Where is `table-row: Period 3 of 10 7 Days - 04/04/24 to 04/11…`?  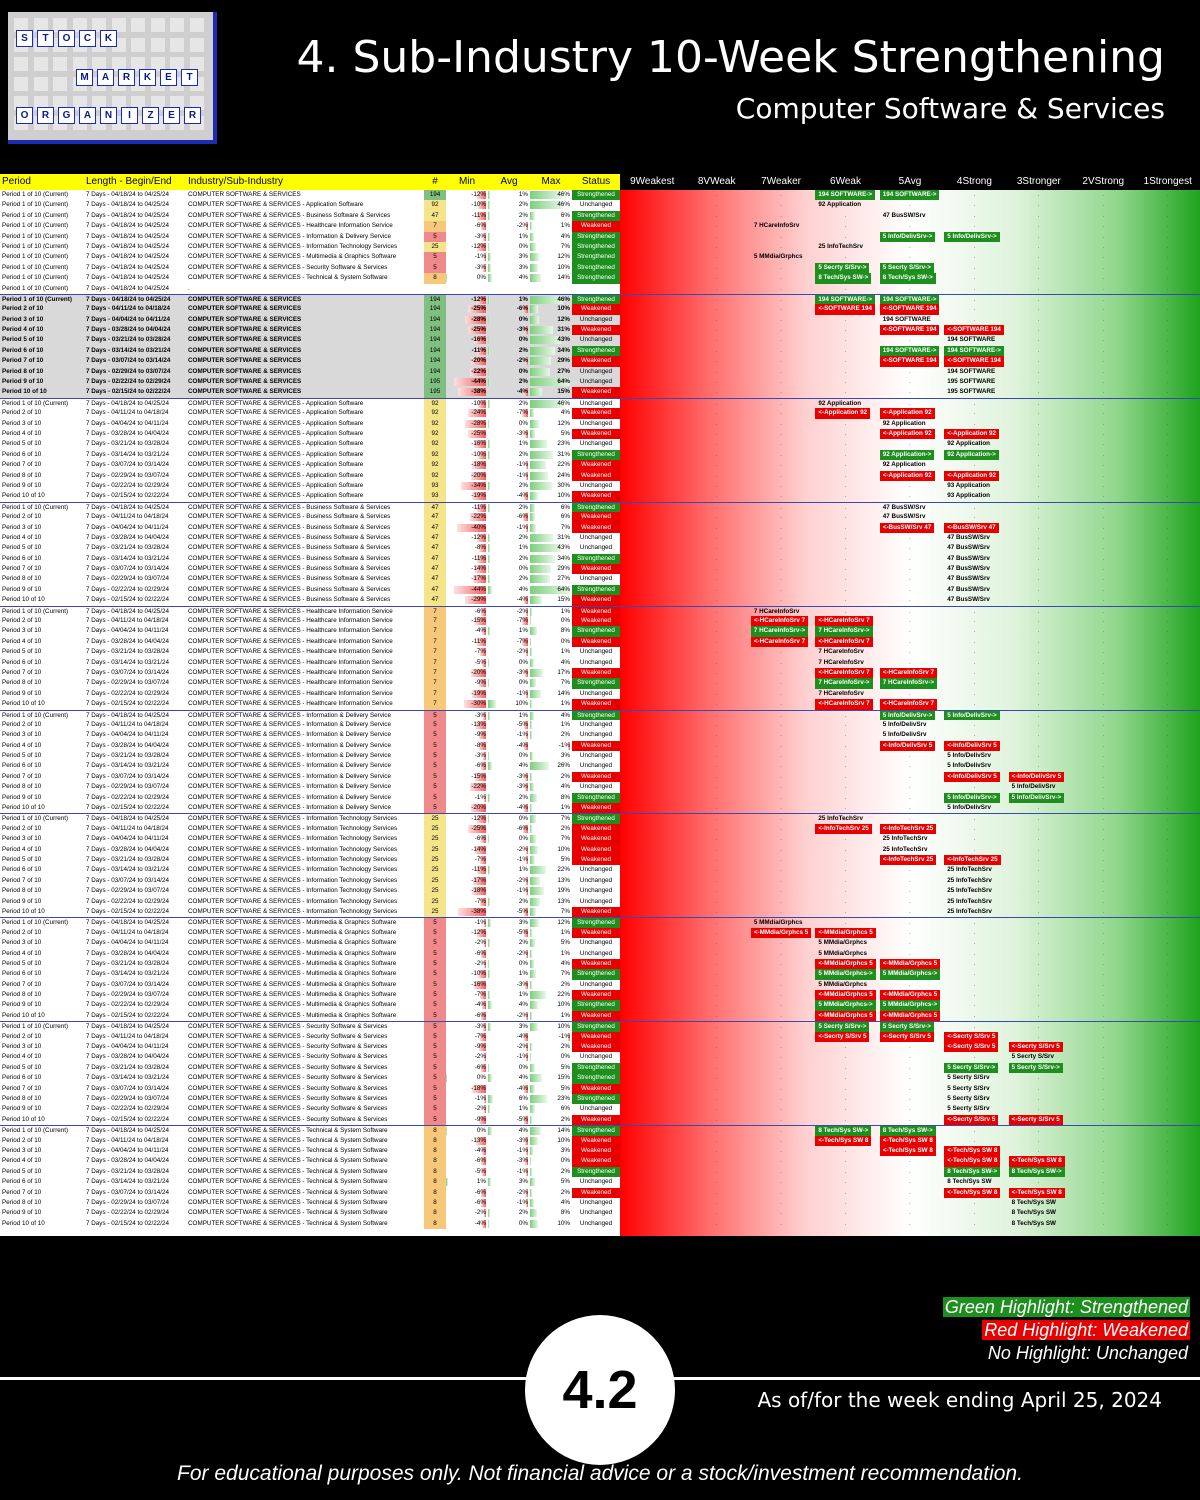 table-row: Period 3 of 10 7 Days - 04/04/24 to 04/11… is located at coordinates (600, 631).